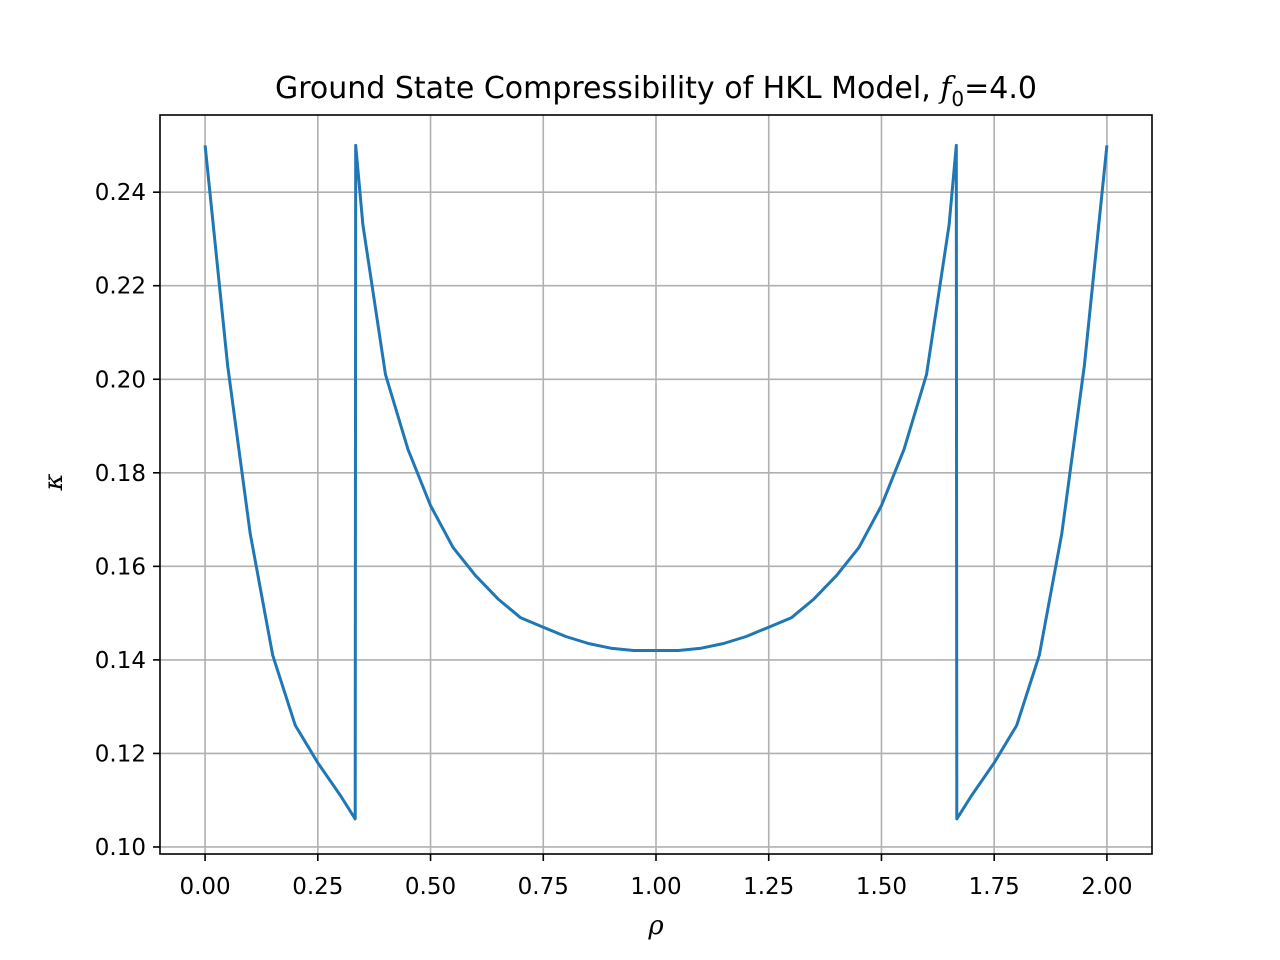 The height and width of the screenshot is (960, 1280). Describe the element at coordinates (1106, 887) in the screenshot. I see `x-tick-label: 2.00` at that location.